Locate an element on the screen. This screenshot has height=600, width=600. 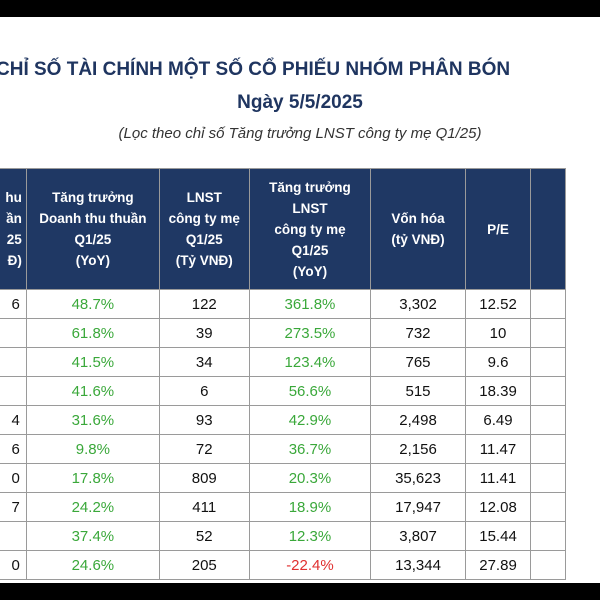
cell-market-cap: 732 is located at coordinates (418, 333).